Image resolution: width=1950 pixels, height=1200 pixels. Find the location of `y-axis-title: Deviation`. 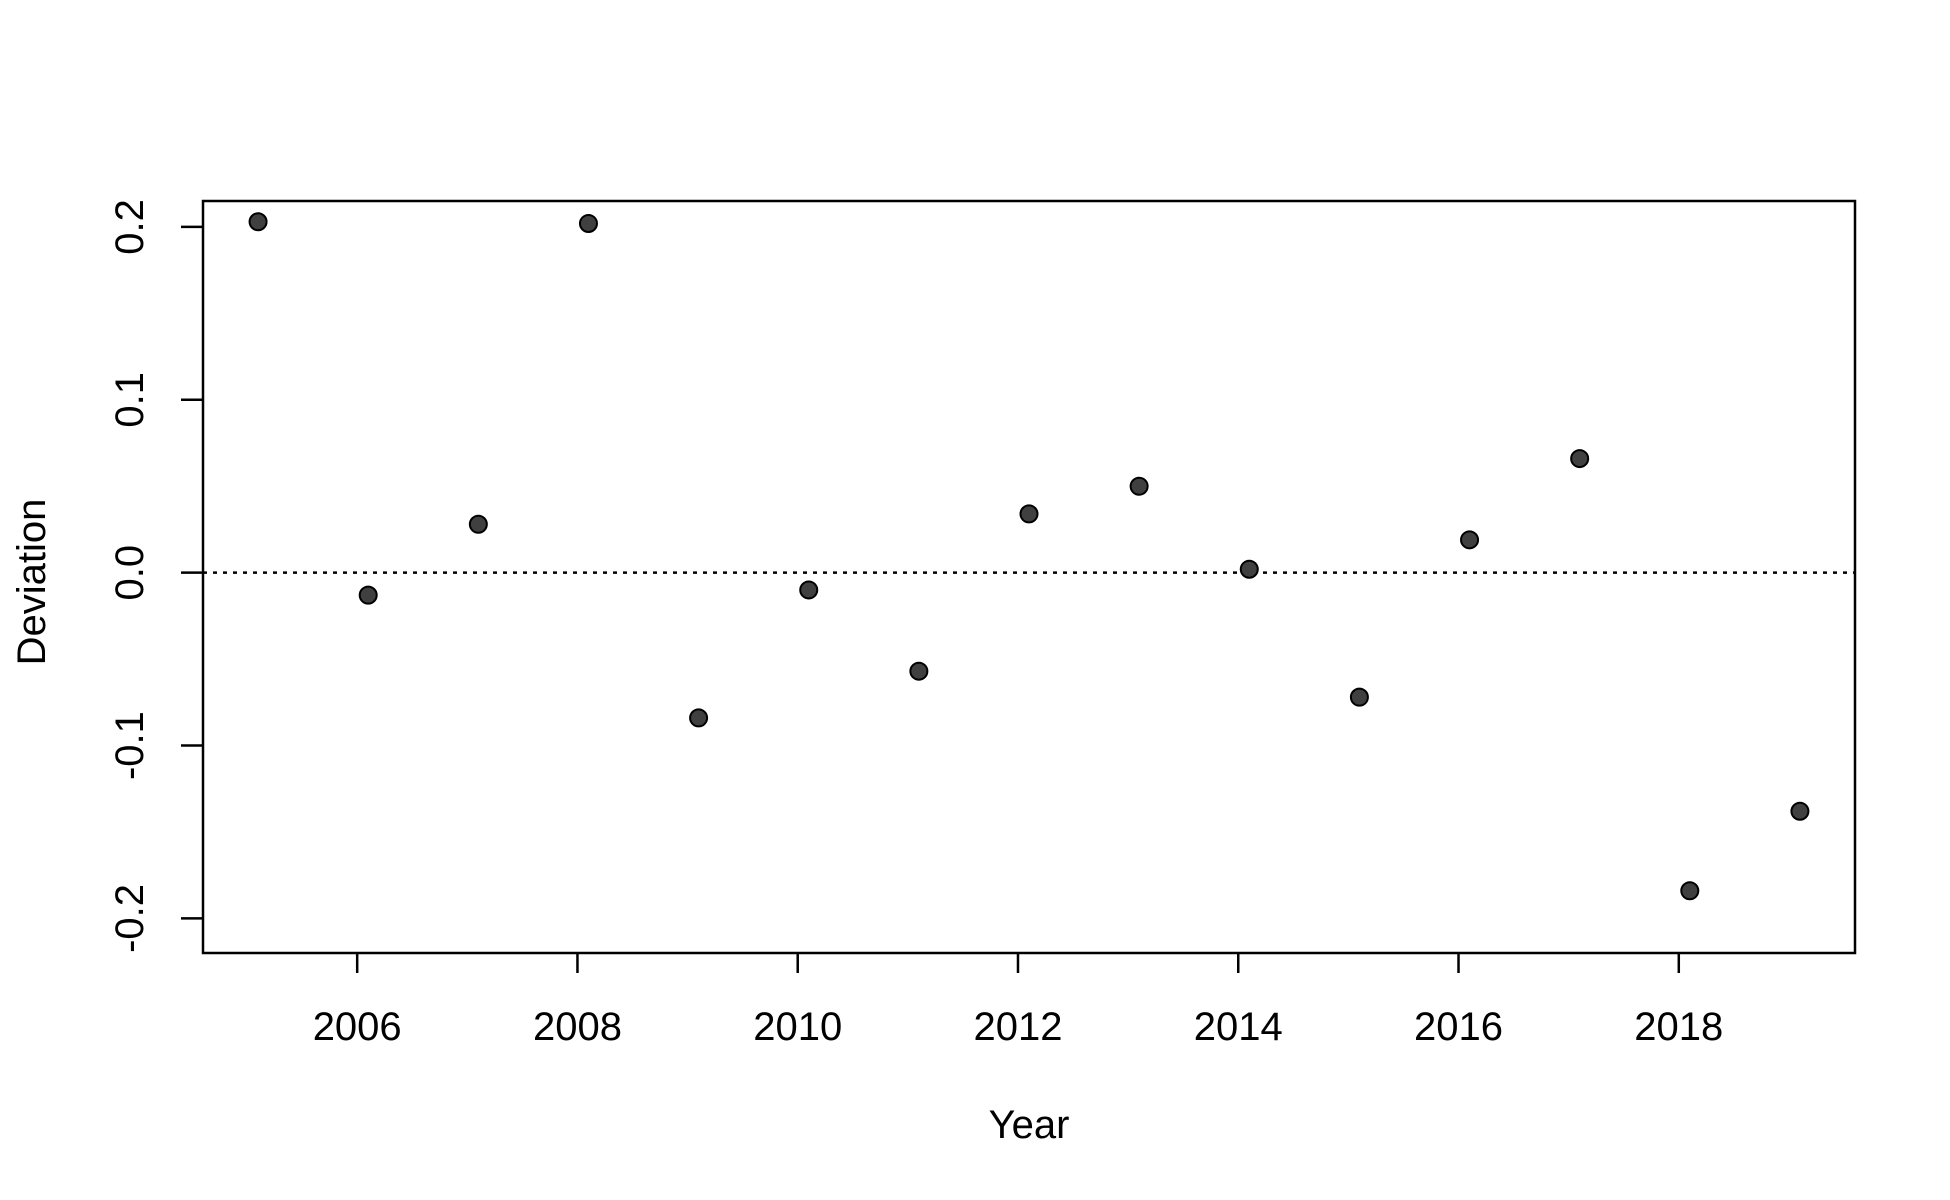

y-axis-title: Deviation is located at coordinates (32, 582).